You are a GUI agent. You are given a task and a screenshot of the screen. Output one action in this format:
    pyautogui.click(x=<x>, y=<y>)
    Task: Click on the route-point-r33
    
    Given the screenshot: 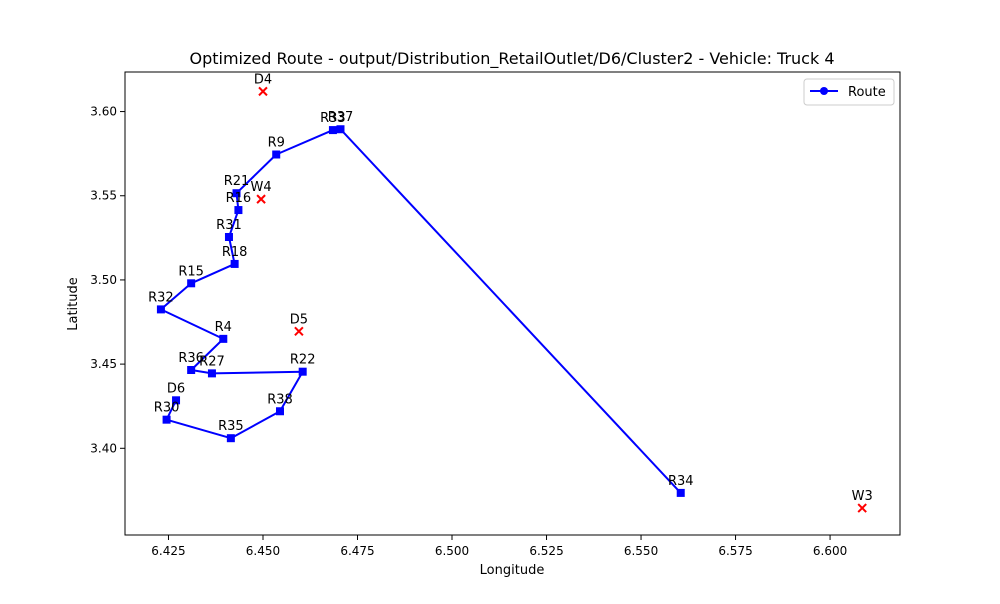 What is the action you would take?
    pyautogui.click(x=332, y=130)
    